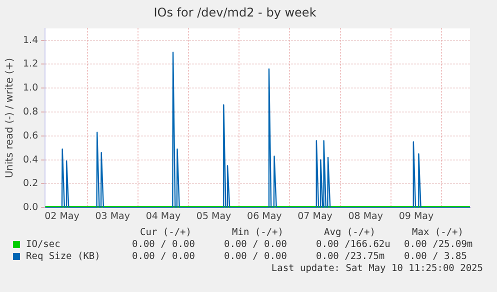 The height and width of the screenshot is (292, 497). What do you see at coordinates (30, 40) in the screenshot?
I see `y-tick-label: 1.4` at bounding box center [30, 40].